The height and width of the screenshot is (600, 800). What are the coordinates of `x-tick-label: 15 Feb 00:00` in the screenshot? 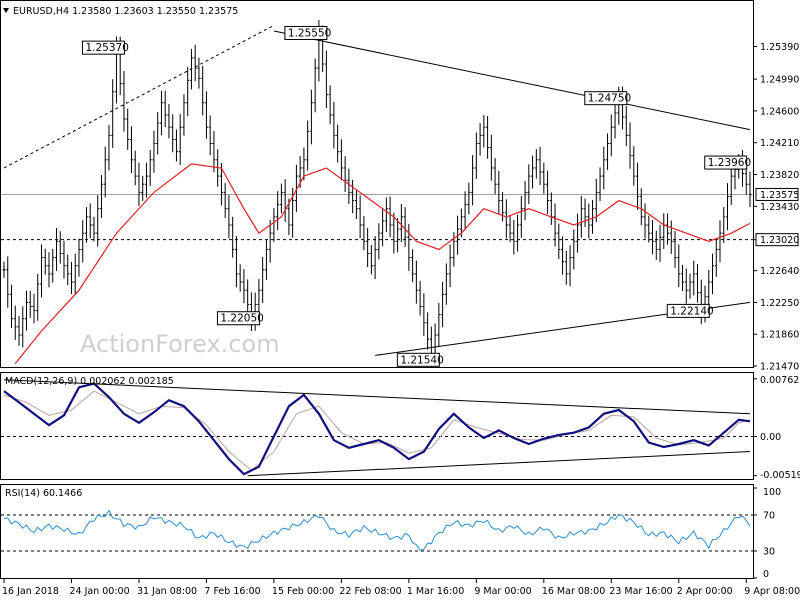 It's located at (303, 591).